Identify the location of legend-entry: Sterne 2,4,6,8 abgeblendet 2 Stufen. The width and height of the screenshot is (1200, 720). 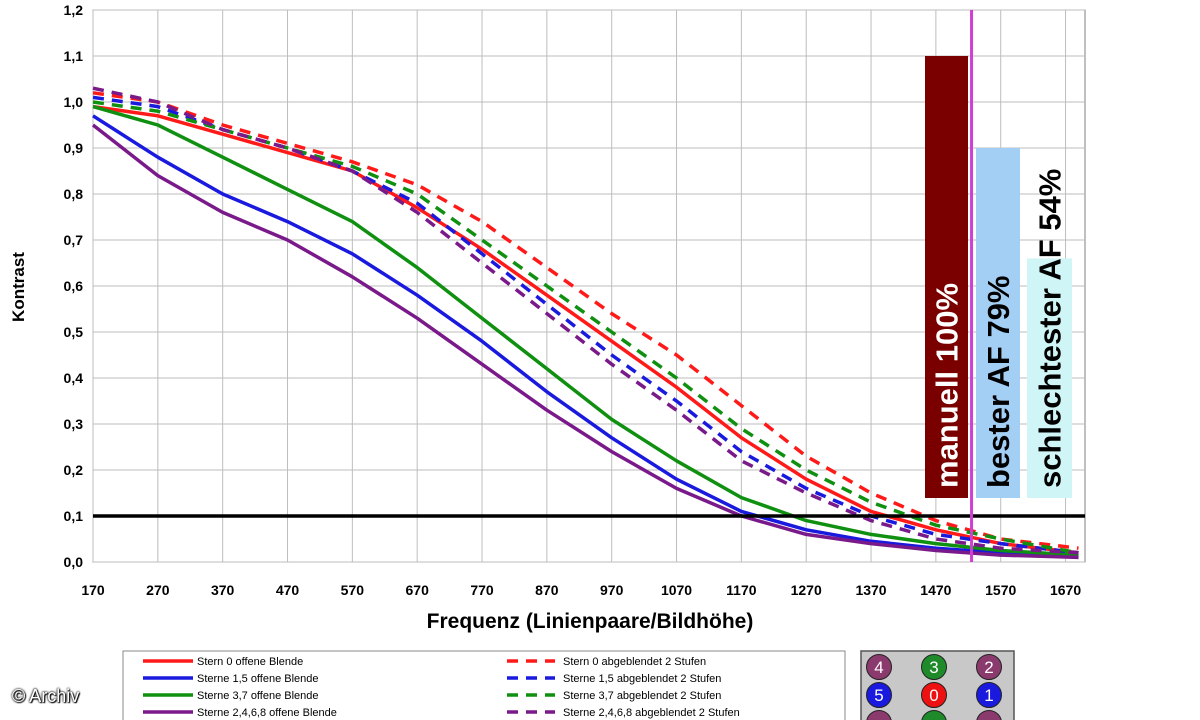
(651, 713).